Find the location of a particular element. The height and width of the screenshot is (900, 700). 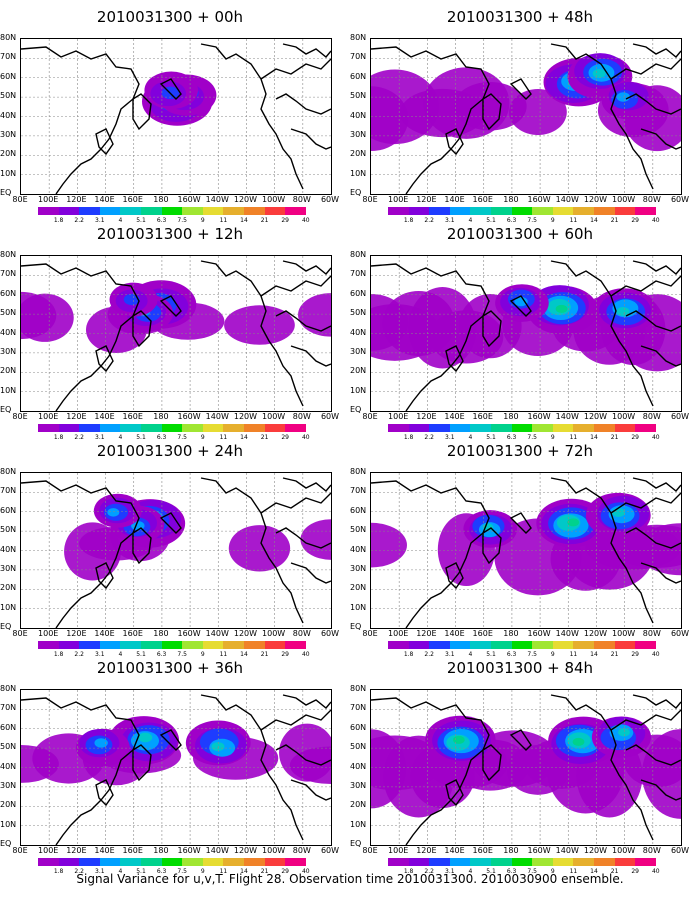

colorbar-label: 5.1 is located at coordinates (141, 871).